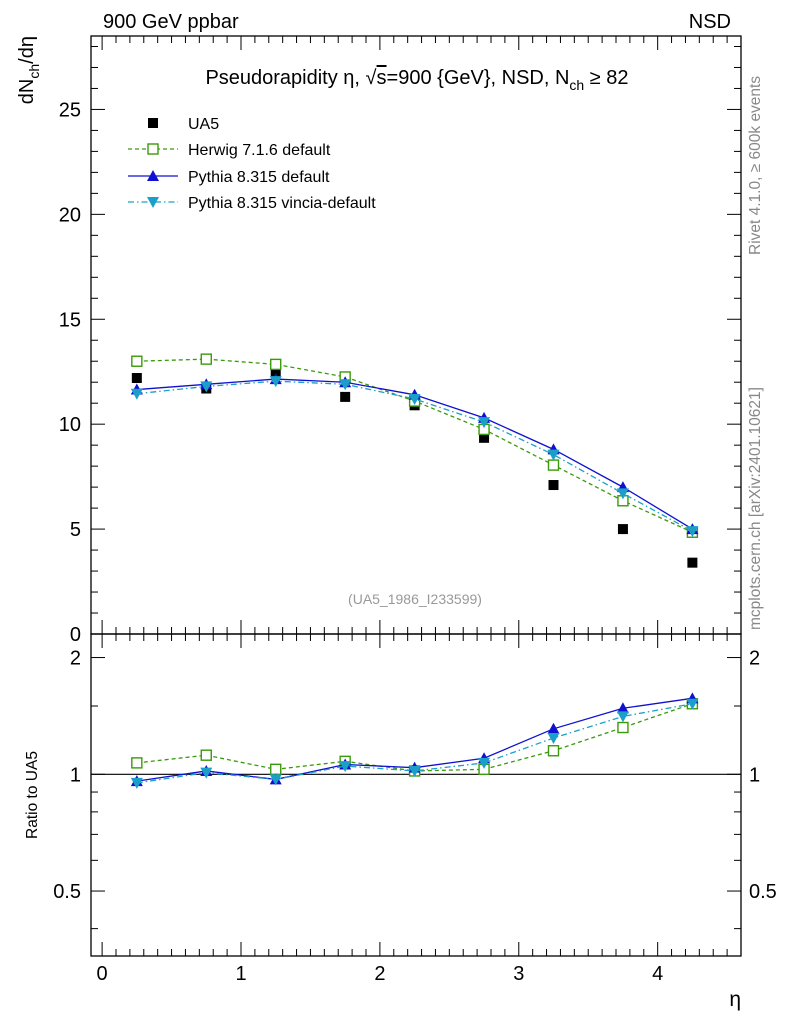 The image size is (786, 1024). Describe the element at coordinates (754, 775) in the screenshot. I see `ratio-y-right-tick-label: 1` at that location.